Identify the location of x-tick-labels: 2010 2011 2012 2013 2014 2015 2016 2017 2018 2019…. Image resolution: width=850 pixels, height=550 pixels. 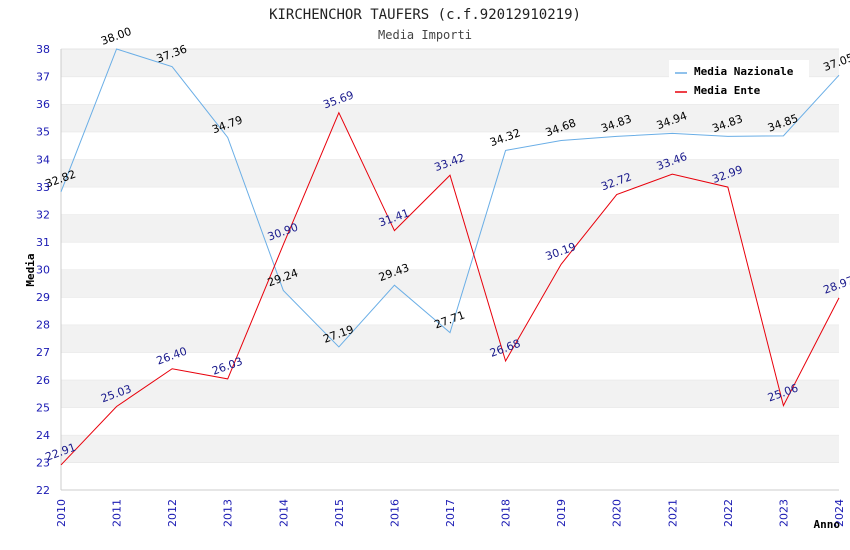
(450, 513).